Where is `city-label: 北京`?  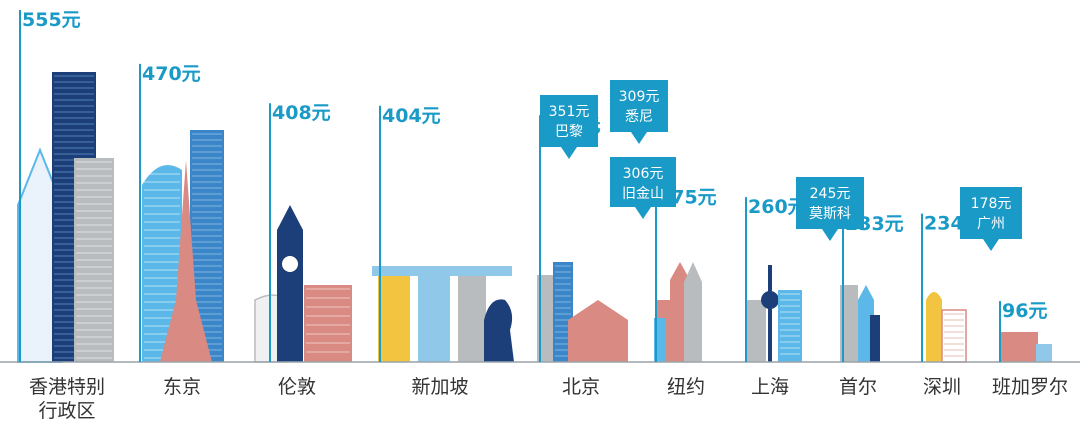 city-label: 北京 is located at coordinates (581, 387).